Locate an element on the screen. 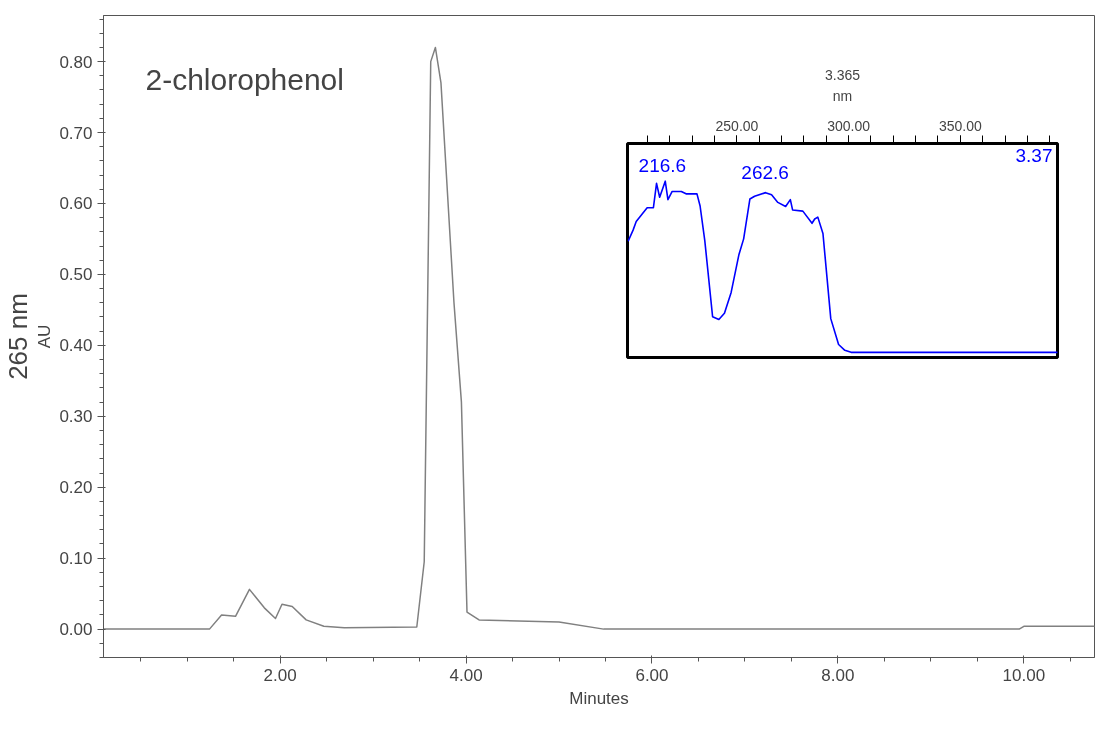 The image size is (1096, 738). annotation: 3.365 is located at coordinates (842, 74).